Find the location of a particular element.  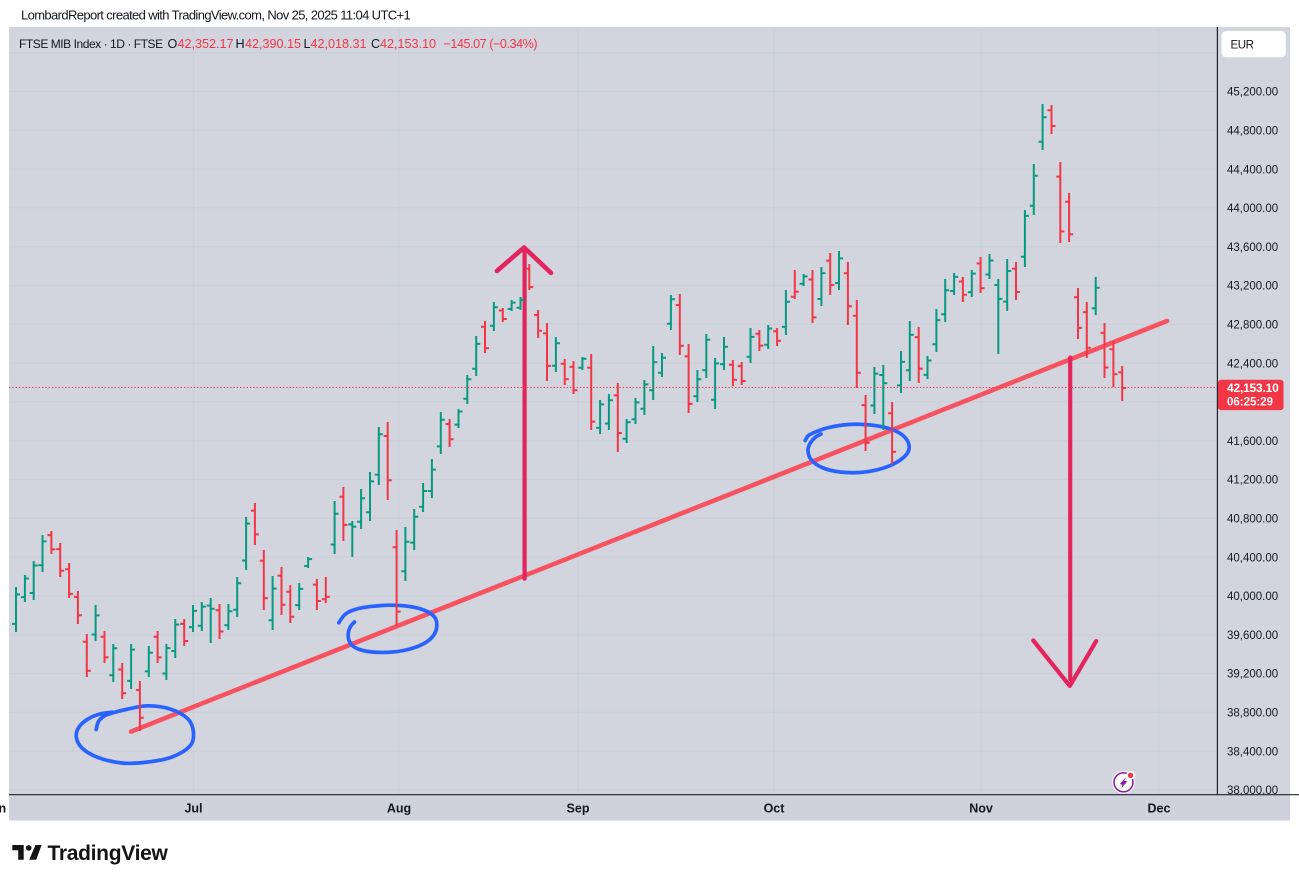

svg-text: 39,200.00 is located at coordinates (1252, 675).